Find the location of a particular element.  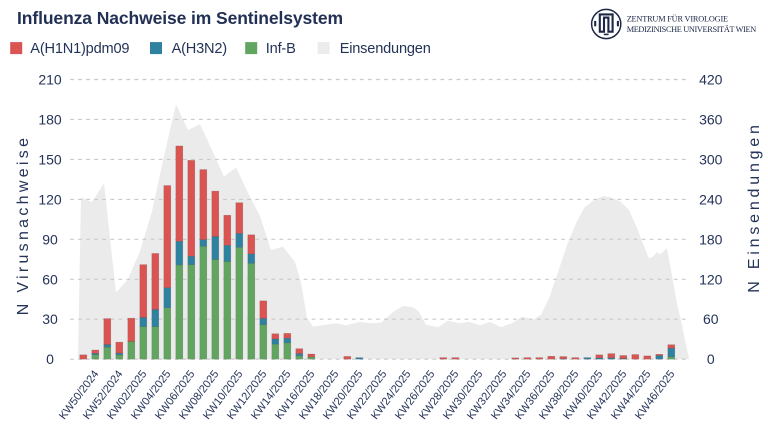

svg-text: ZENTRUM FÜR VIROLOGIE is located at coordinates (677, 18).